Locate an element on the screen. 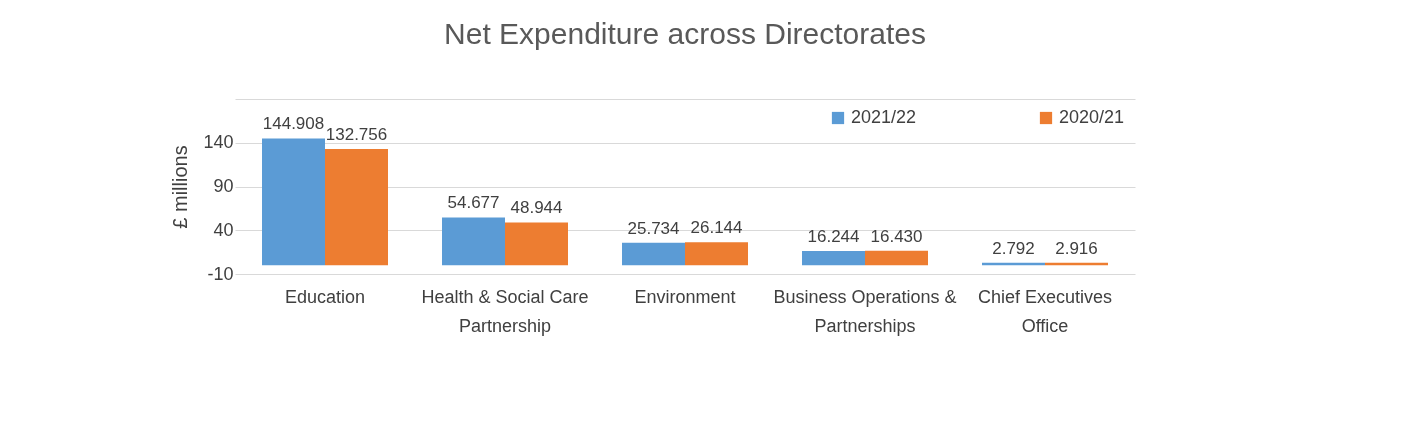 This screenshot has width=1416, height=433. data-label: 54.677 is located at coordinates (473, 203).